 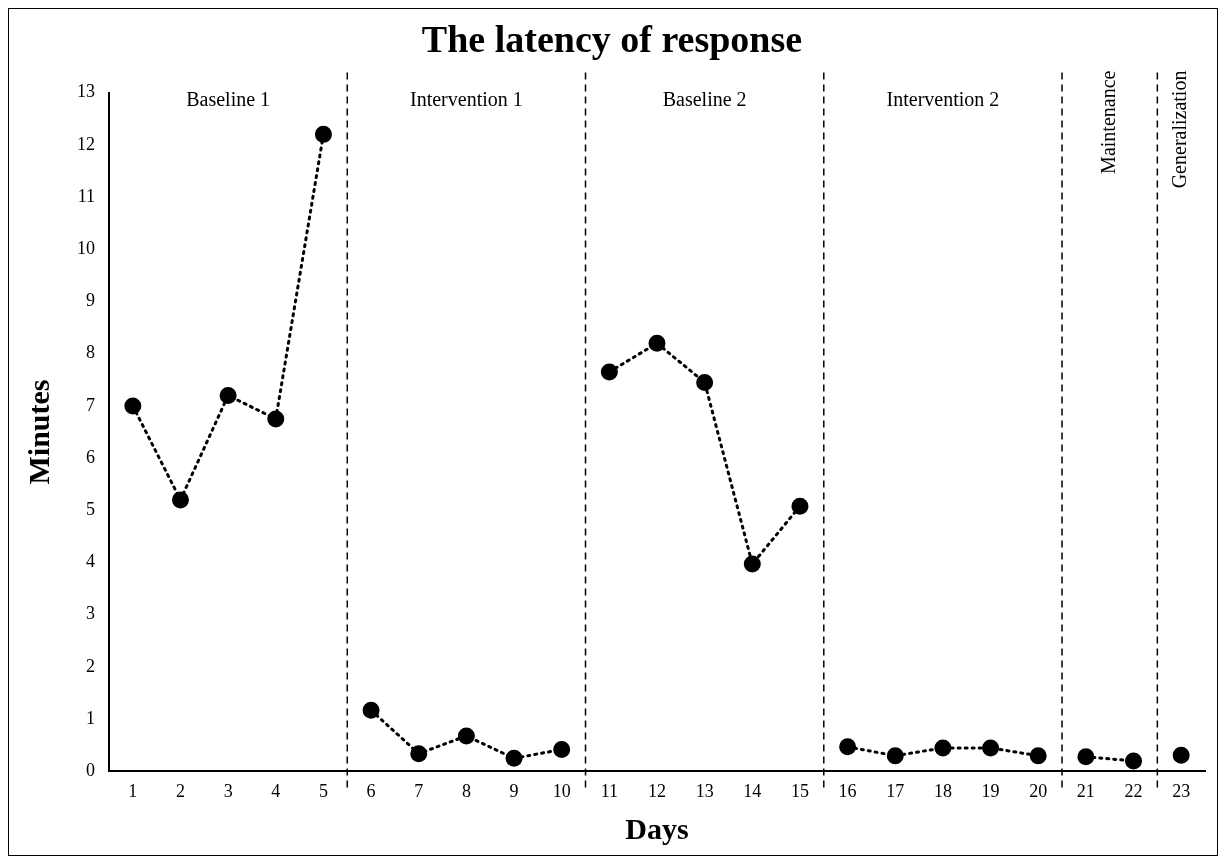 What do you see at coordinates (612, 38) in the screenshot?
I see `chart-title: The latency of response` at bounding box center [612, 38].